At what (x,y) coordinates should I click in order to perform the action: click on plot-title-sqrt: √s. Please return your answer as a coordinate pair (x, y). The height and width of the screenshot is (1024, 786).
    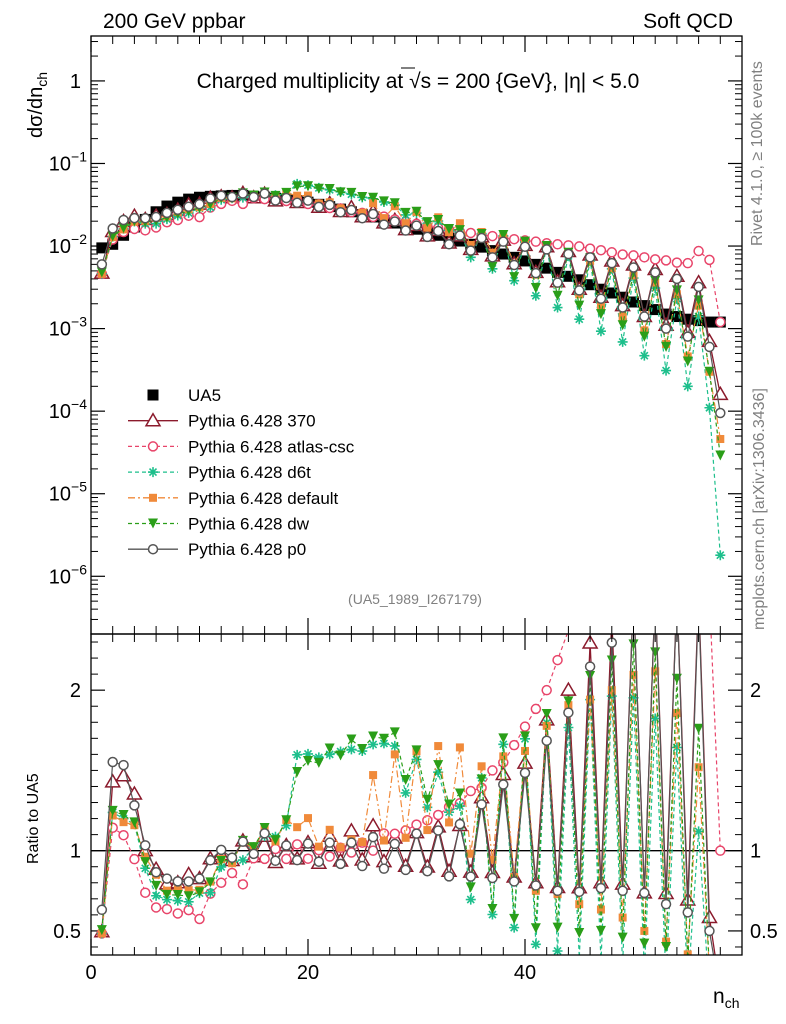
    Looking at the image, I should click on (420, 81).